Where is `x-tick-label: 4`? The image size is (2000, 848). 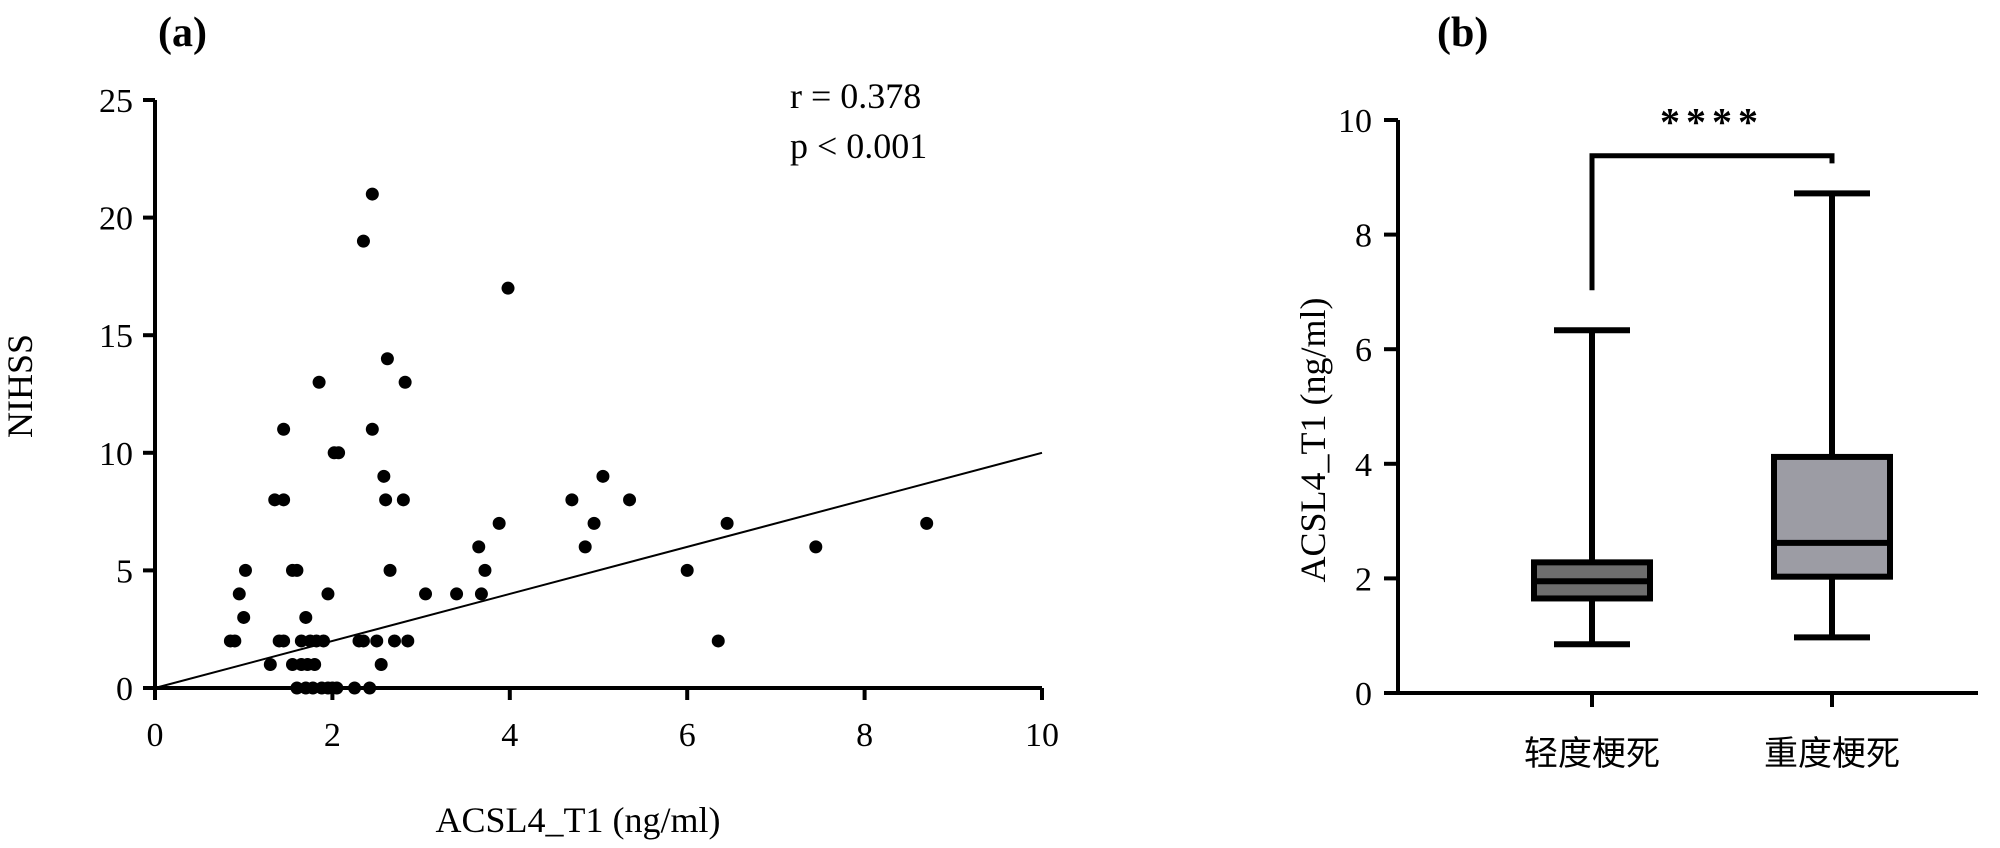
x-tick-label: 4 is located at coordinates (509, 735).